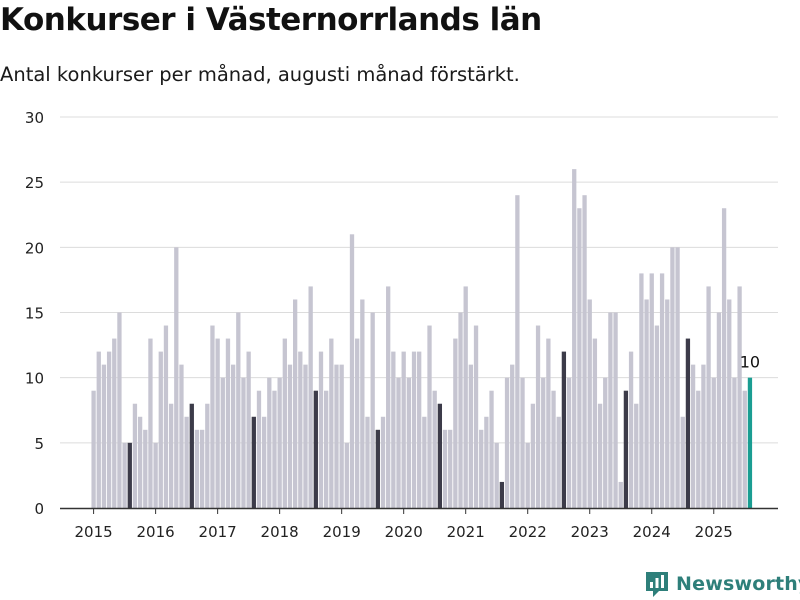  What do you see at coordinates (156, 532) in the screenshot?
I see `x-tick-label: 2016` at bounding box center [156, 532].